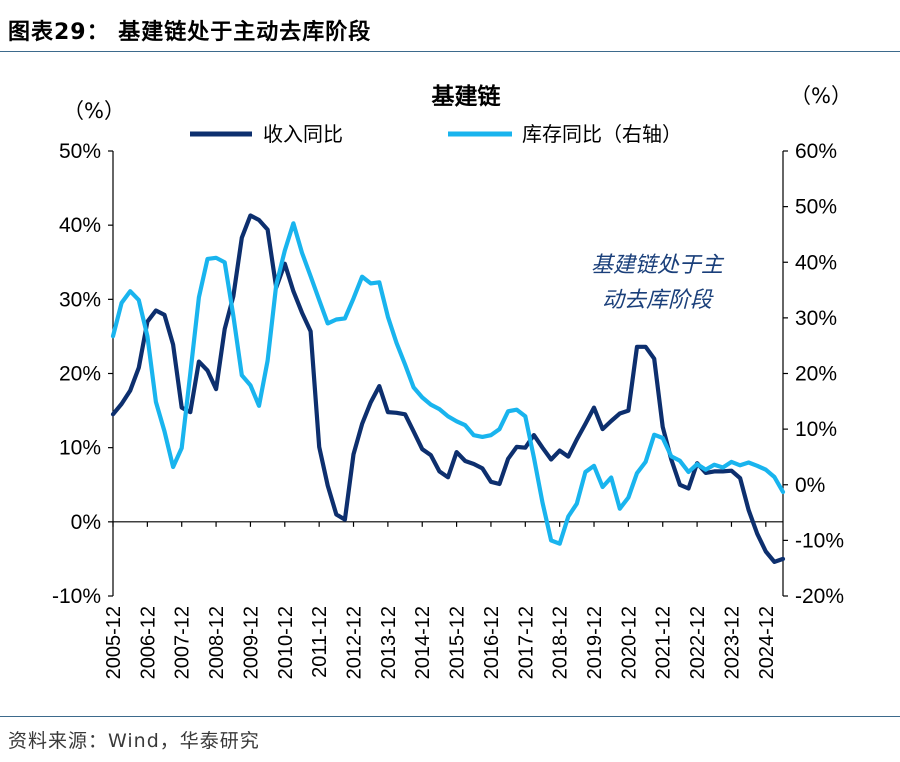 The height and width of the screenshot is (762, 900). Describe the element at coordinates (355, 642) in the screenshot. I see `x-tick-label: 2012-12` at that location.